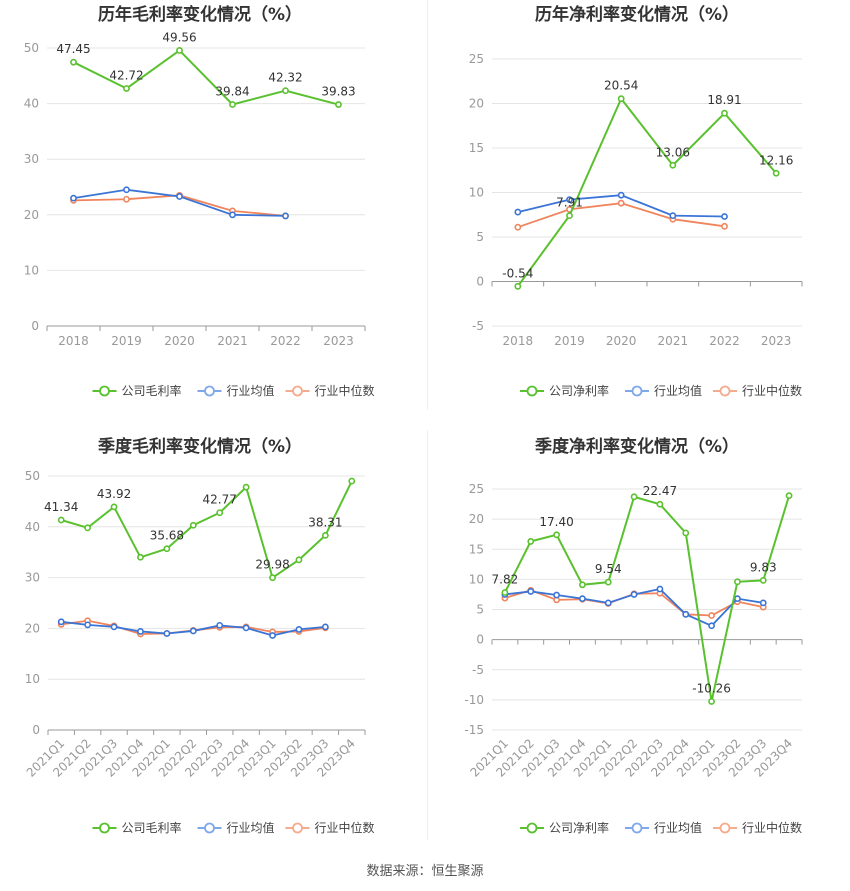  Describe the element at coordinates (73, 341) in the screenshot. I see `x-tick-label: 2018` at that location.